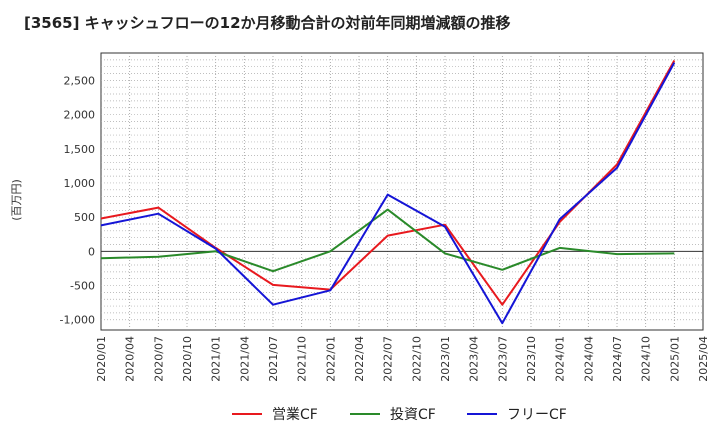 The image size is (720, 440). What do you see at coordinates (273, 359) in the screenshot?
I see `x-tick-label: 2021/07` at bounding box center [273, 359].